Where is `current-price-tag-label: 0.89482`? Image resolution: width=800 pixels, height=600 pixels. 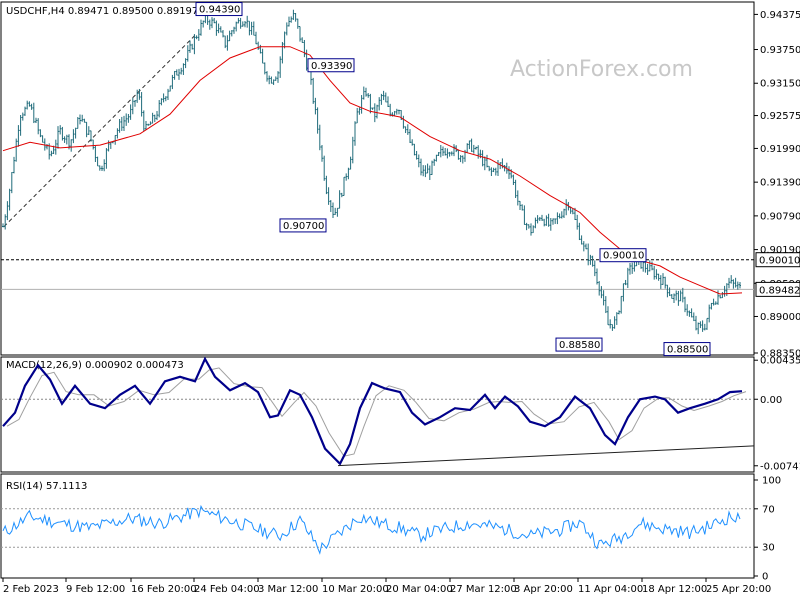 current-price-tag-label: 0.89482 is located at coordinates (779, 290).